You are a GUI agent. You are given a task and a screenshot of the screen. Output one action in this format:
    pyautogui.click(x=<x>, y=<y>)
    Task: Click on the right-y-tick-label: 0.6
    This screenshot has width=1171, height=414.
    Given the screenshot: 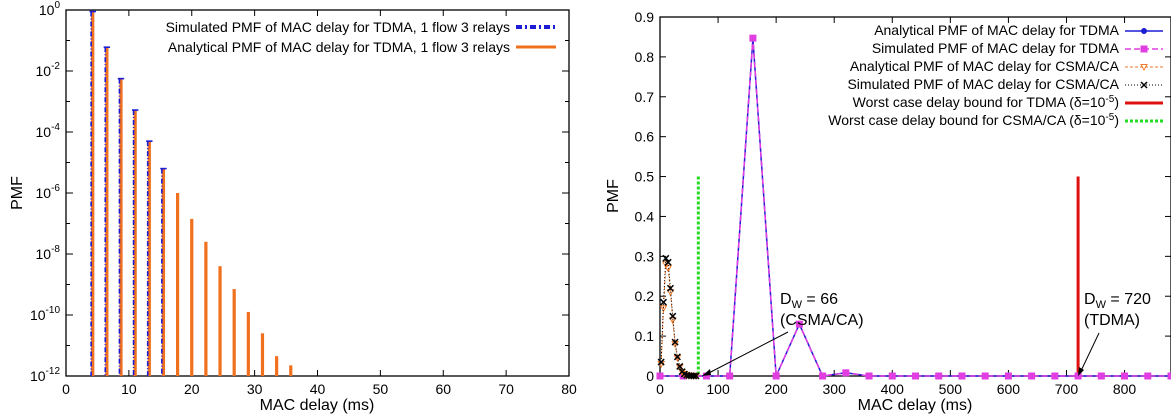 What is the action you would take?
    pyautogui.click(x=645, y=137)
    